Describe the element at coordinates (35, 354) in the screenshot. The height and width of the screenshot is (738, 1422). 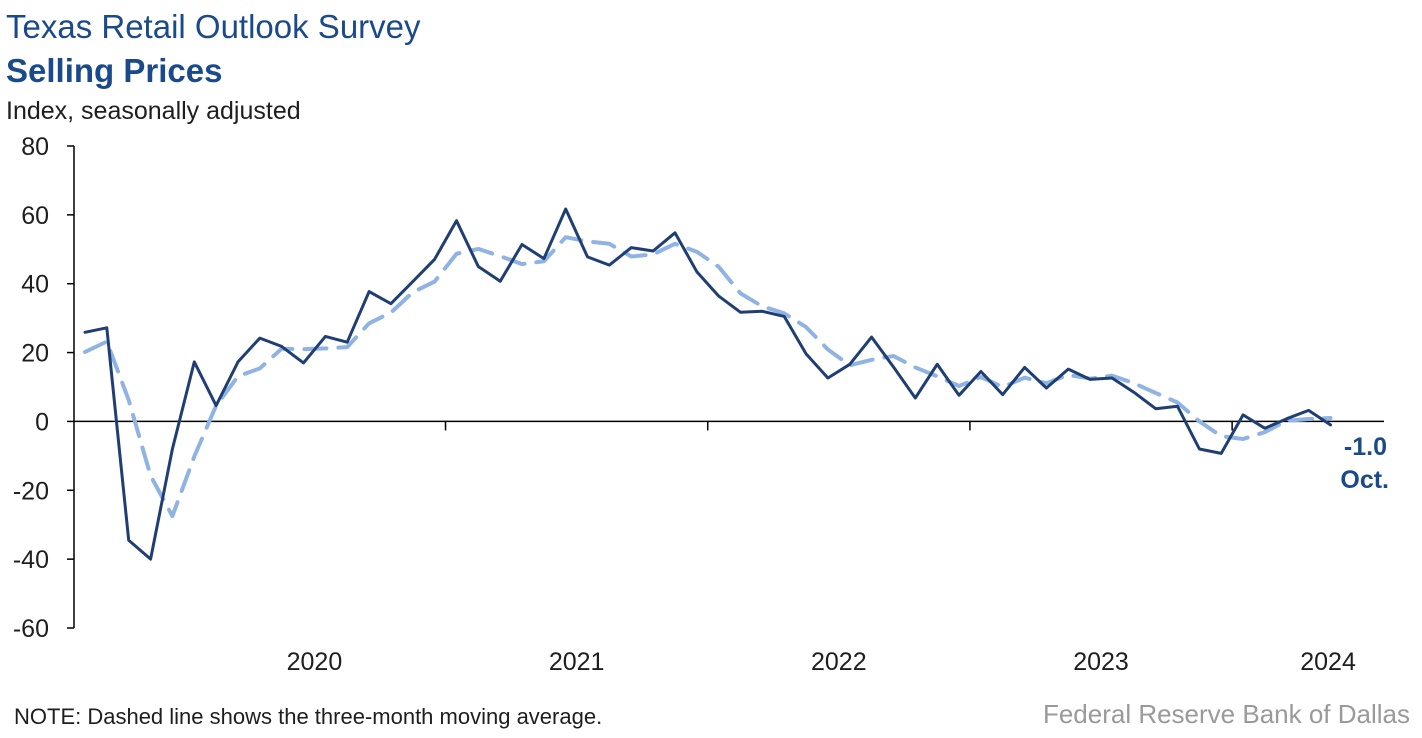
I see `y-tick-label: 20` at that location.